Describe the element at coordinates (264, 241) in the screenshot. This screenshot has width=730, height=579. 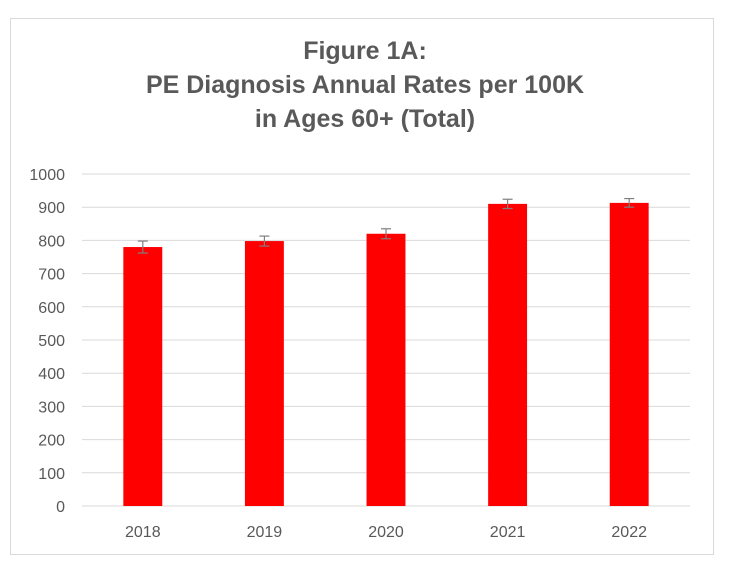
I see `error-bar-2019` at that location.